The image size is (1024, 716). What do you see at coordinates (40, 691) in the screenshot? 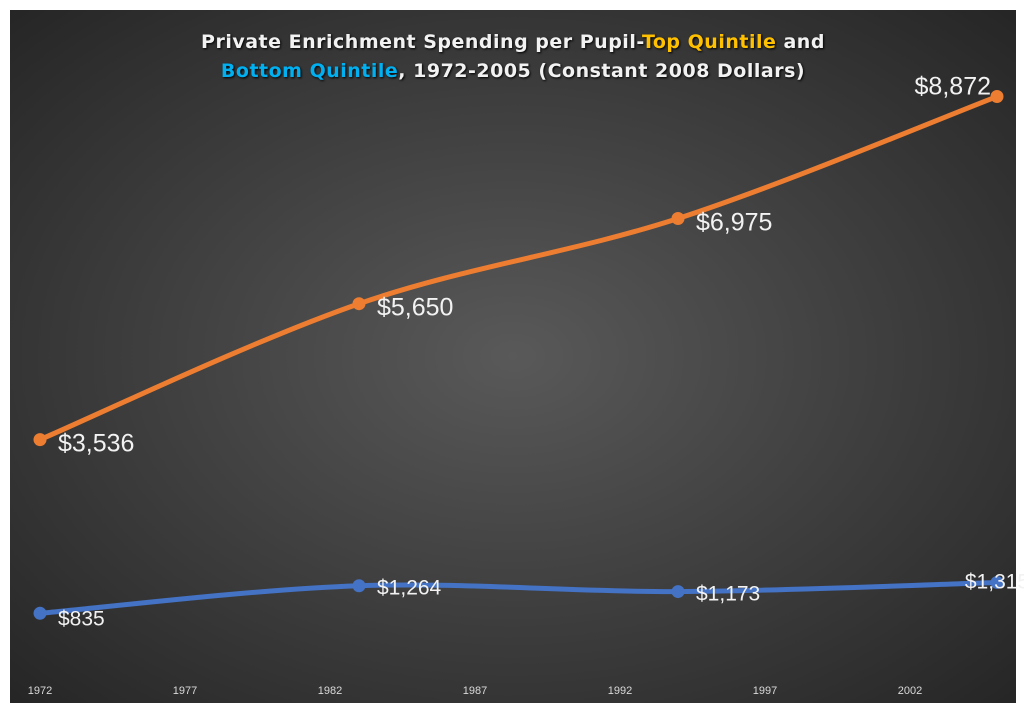
I see `x-tick-label: 1972` at bounding box center [40, 691].